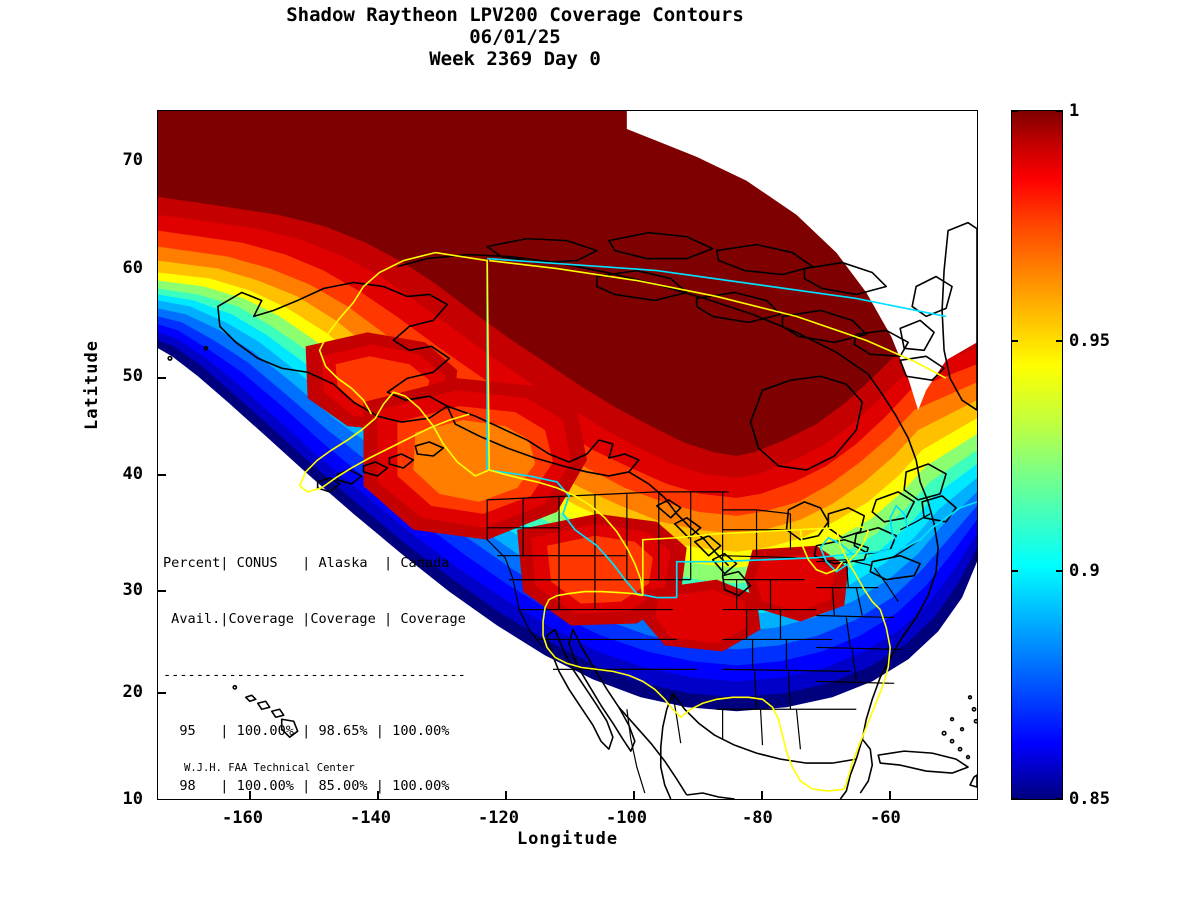  What do you see at coordinates (1059, 111) in the screenshot?
I see `colorbar-tickmark-1-r` at bounding box center [1059, 111].